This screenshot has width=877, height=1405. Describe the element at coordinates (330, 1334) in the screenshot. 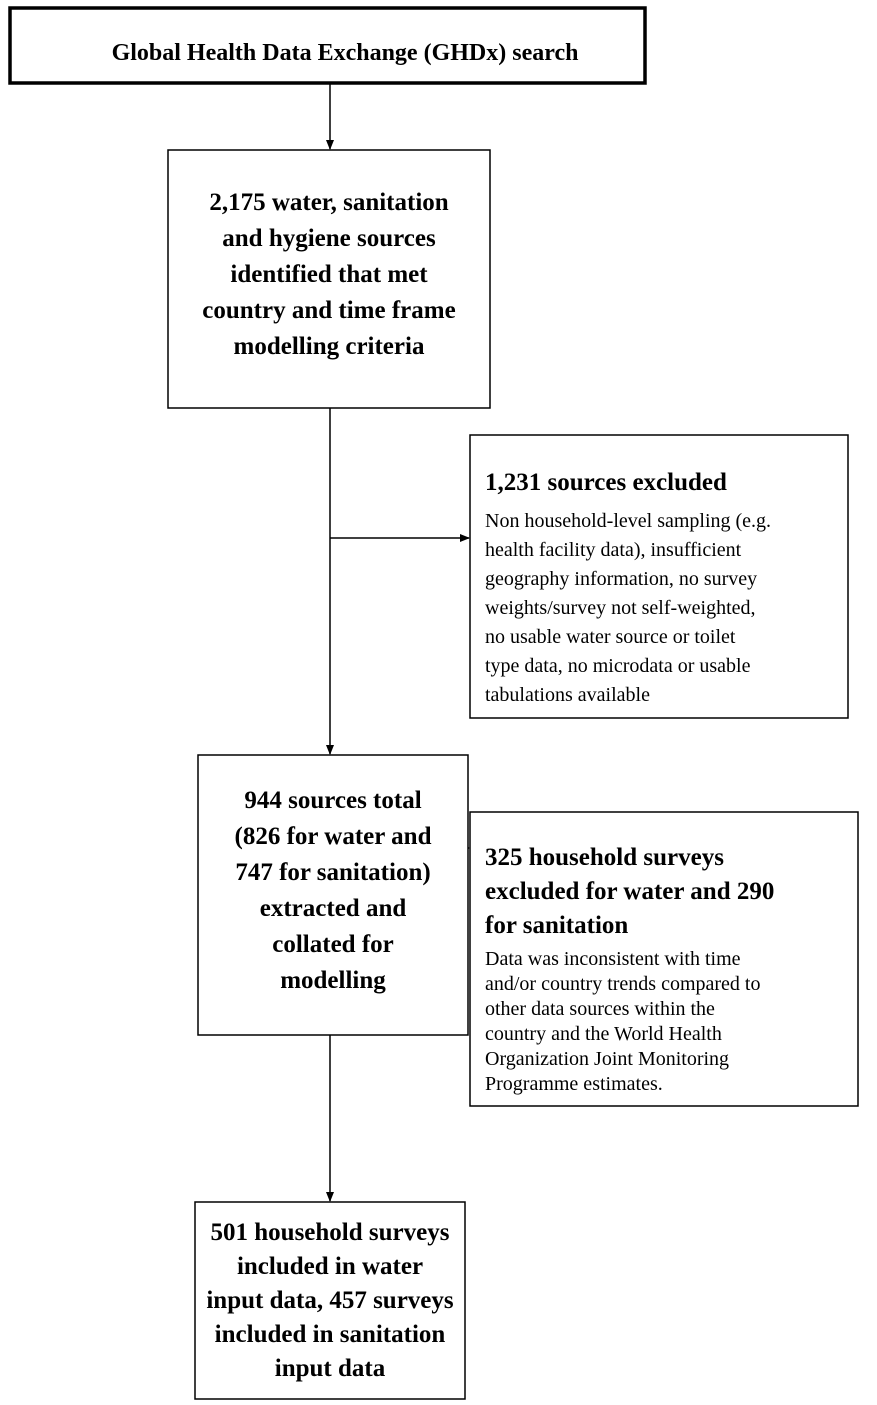

I see `node-text: included in sanitation` at that location.